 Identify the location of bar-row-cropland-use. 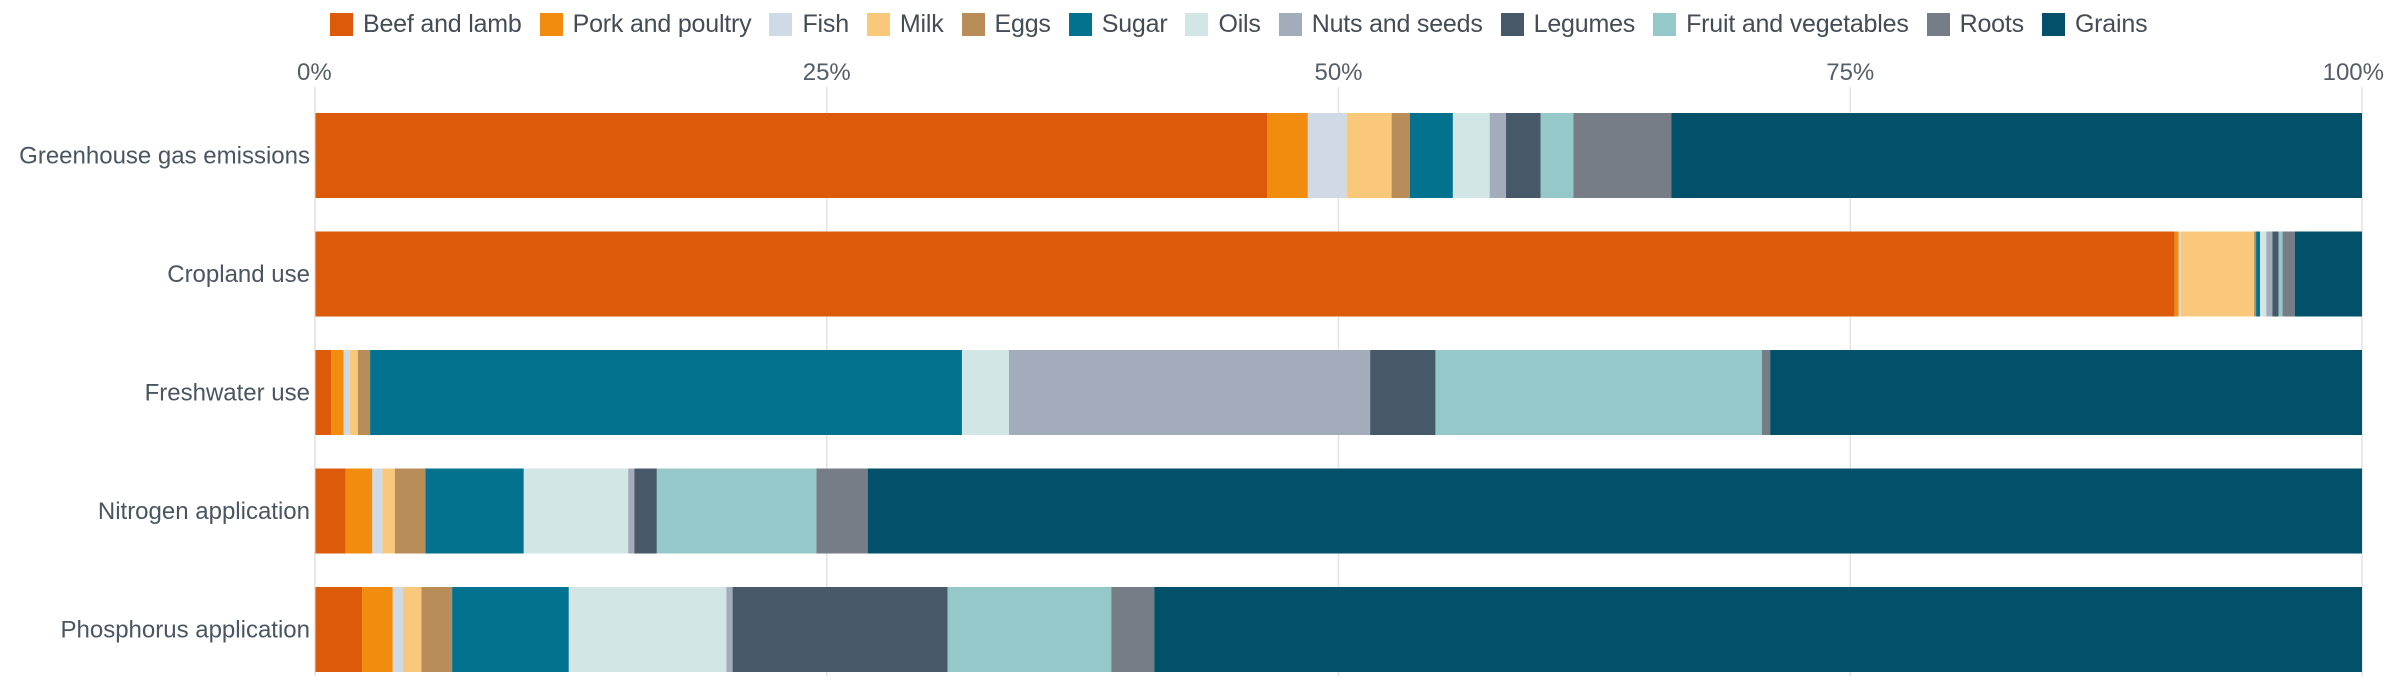
(1338, 274).